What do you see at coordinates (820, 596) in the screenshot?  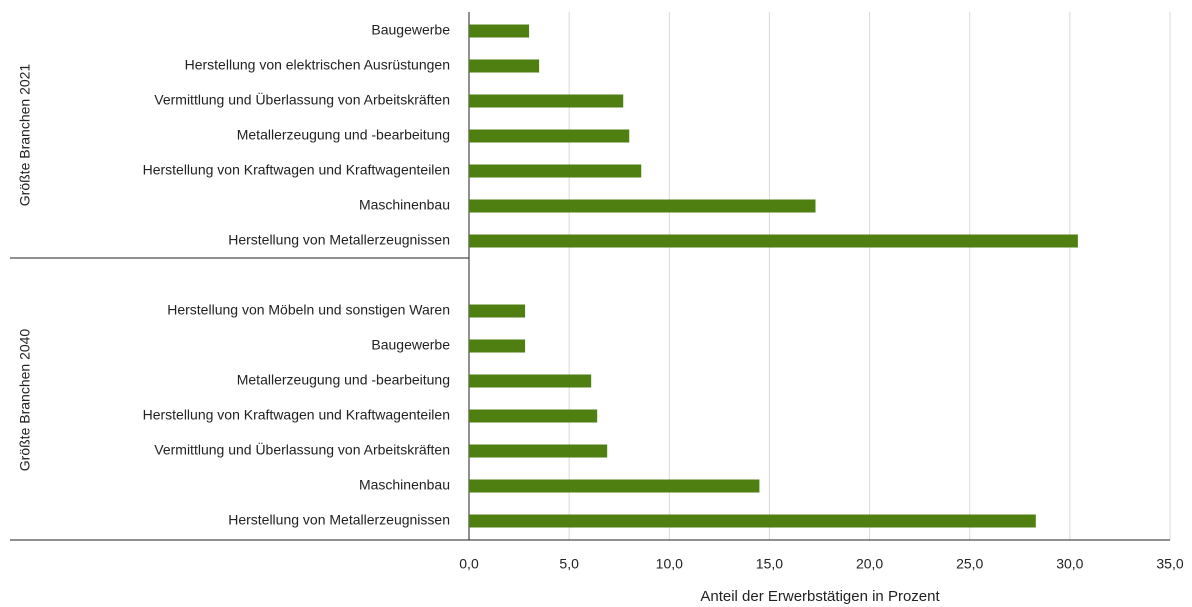 I see `x-axis-label: Anteil der Erwerbstätigen in Prozent` at bounding box center [820, 596].